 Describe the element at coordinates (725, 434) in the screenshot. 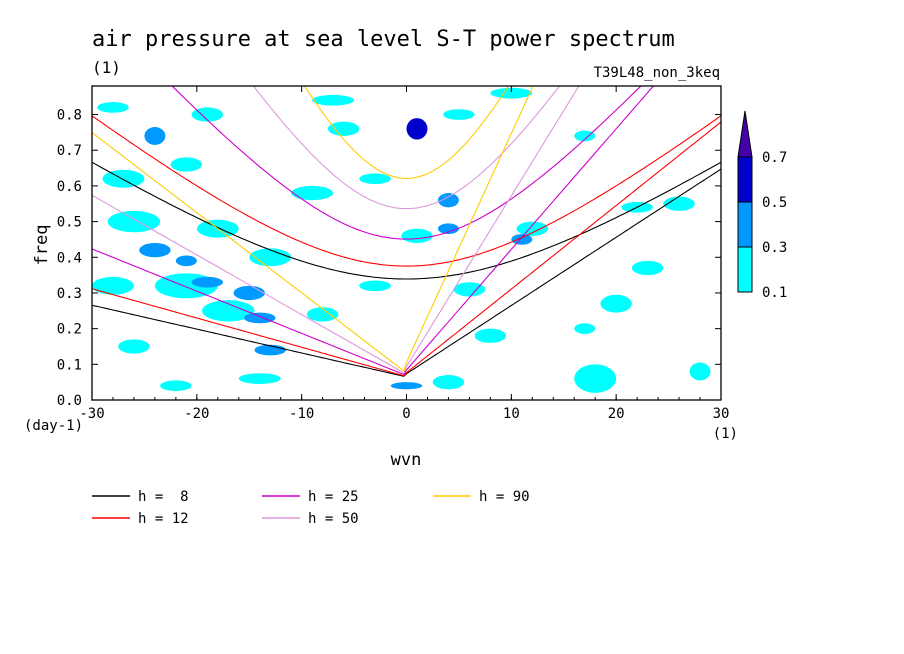

I see `x-axis-unit: (1)` at that location.